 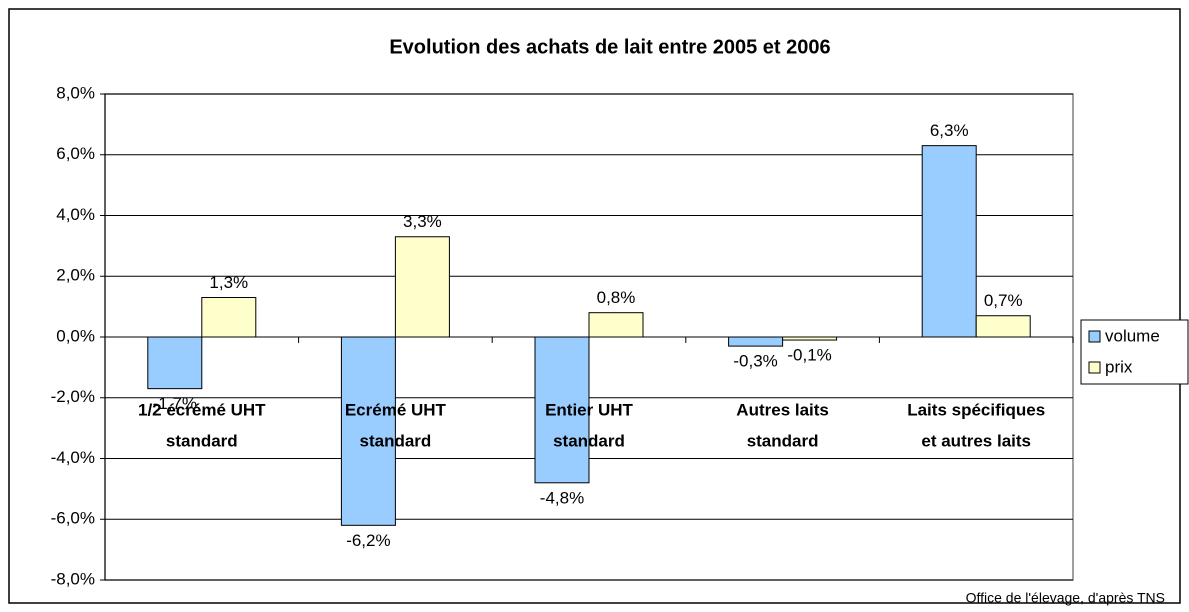 I want to click on x-tick-label: Autres laits, so click(x=782, y=409).